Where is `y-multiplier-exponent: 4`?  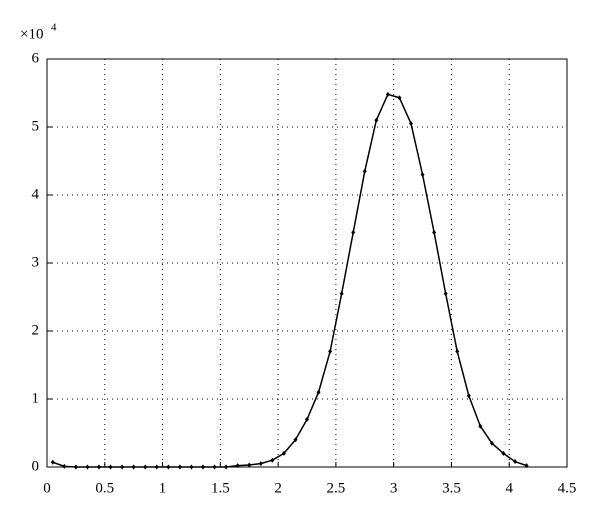
y-multiplier-exponent: 4 is located at coordinates (54, 28).